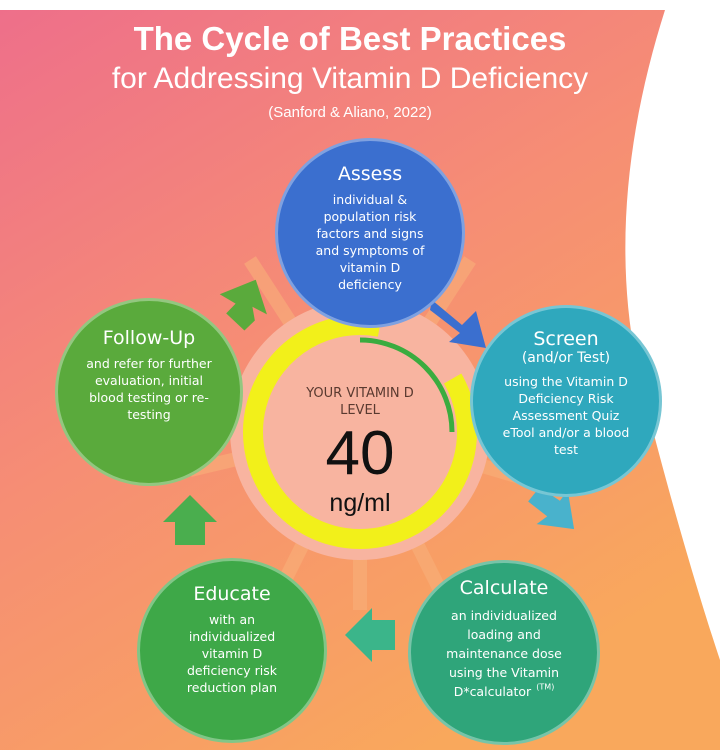 The width and height of the screenshot is (720, 750). Describe the element at coordinates (566, 339) in the screenshot. I see `step-screen-heading: Screen` at that location.